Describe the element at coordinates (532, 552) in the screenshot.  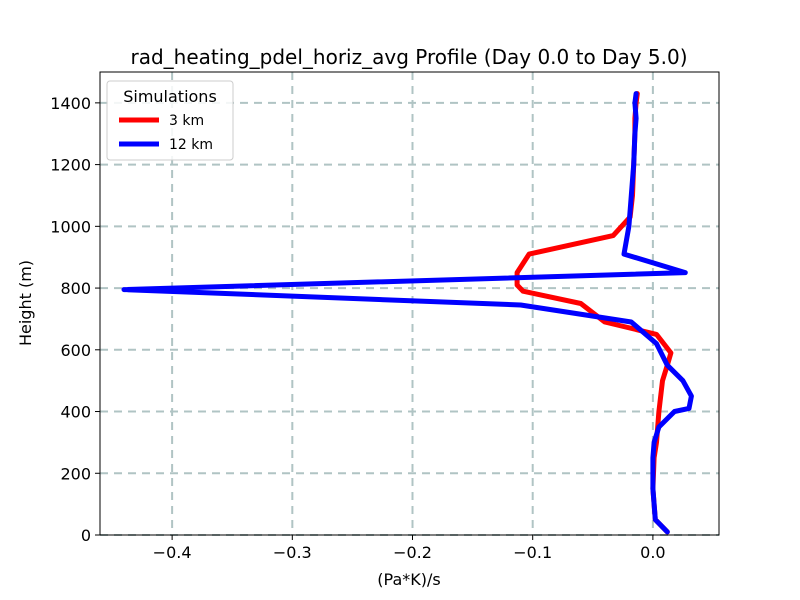
I see `x-tick-label: −0.1` at that location.